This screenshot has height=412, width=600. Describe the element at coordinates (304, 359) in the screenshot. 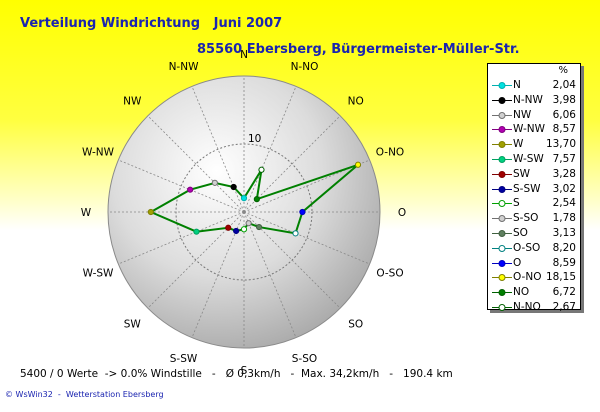

I see `direction-label: S-SO` at that location.